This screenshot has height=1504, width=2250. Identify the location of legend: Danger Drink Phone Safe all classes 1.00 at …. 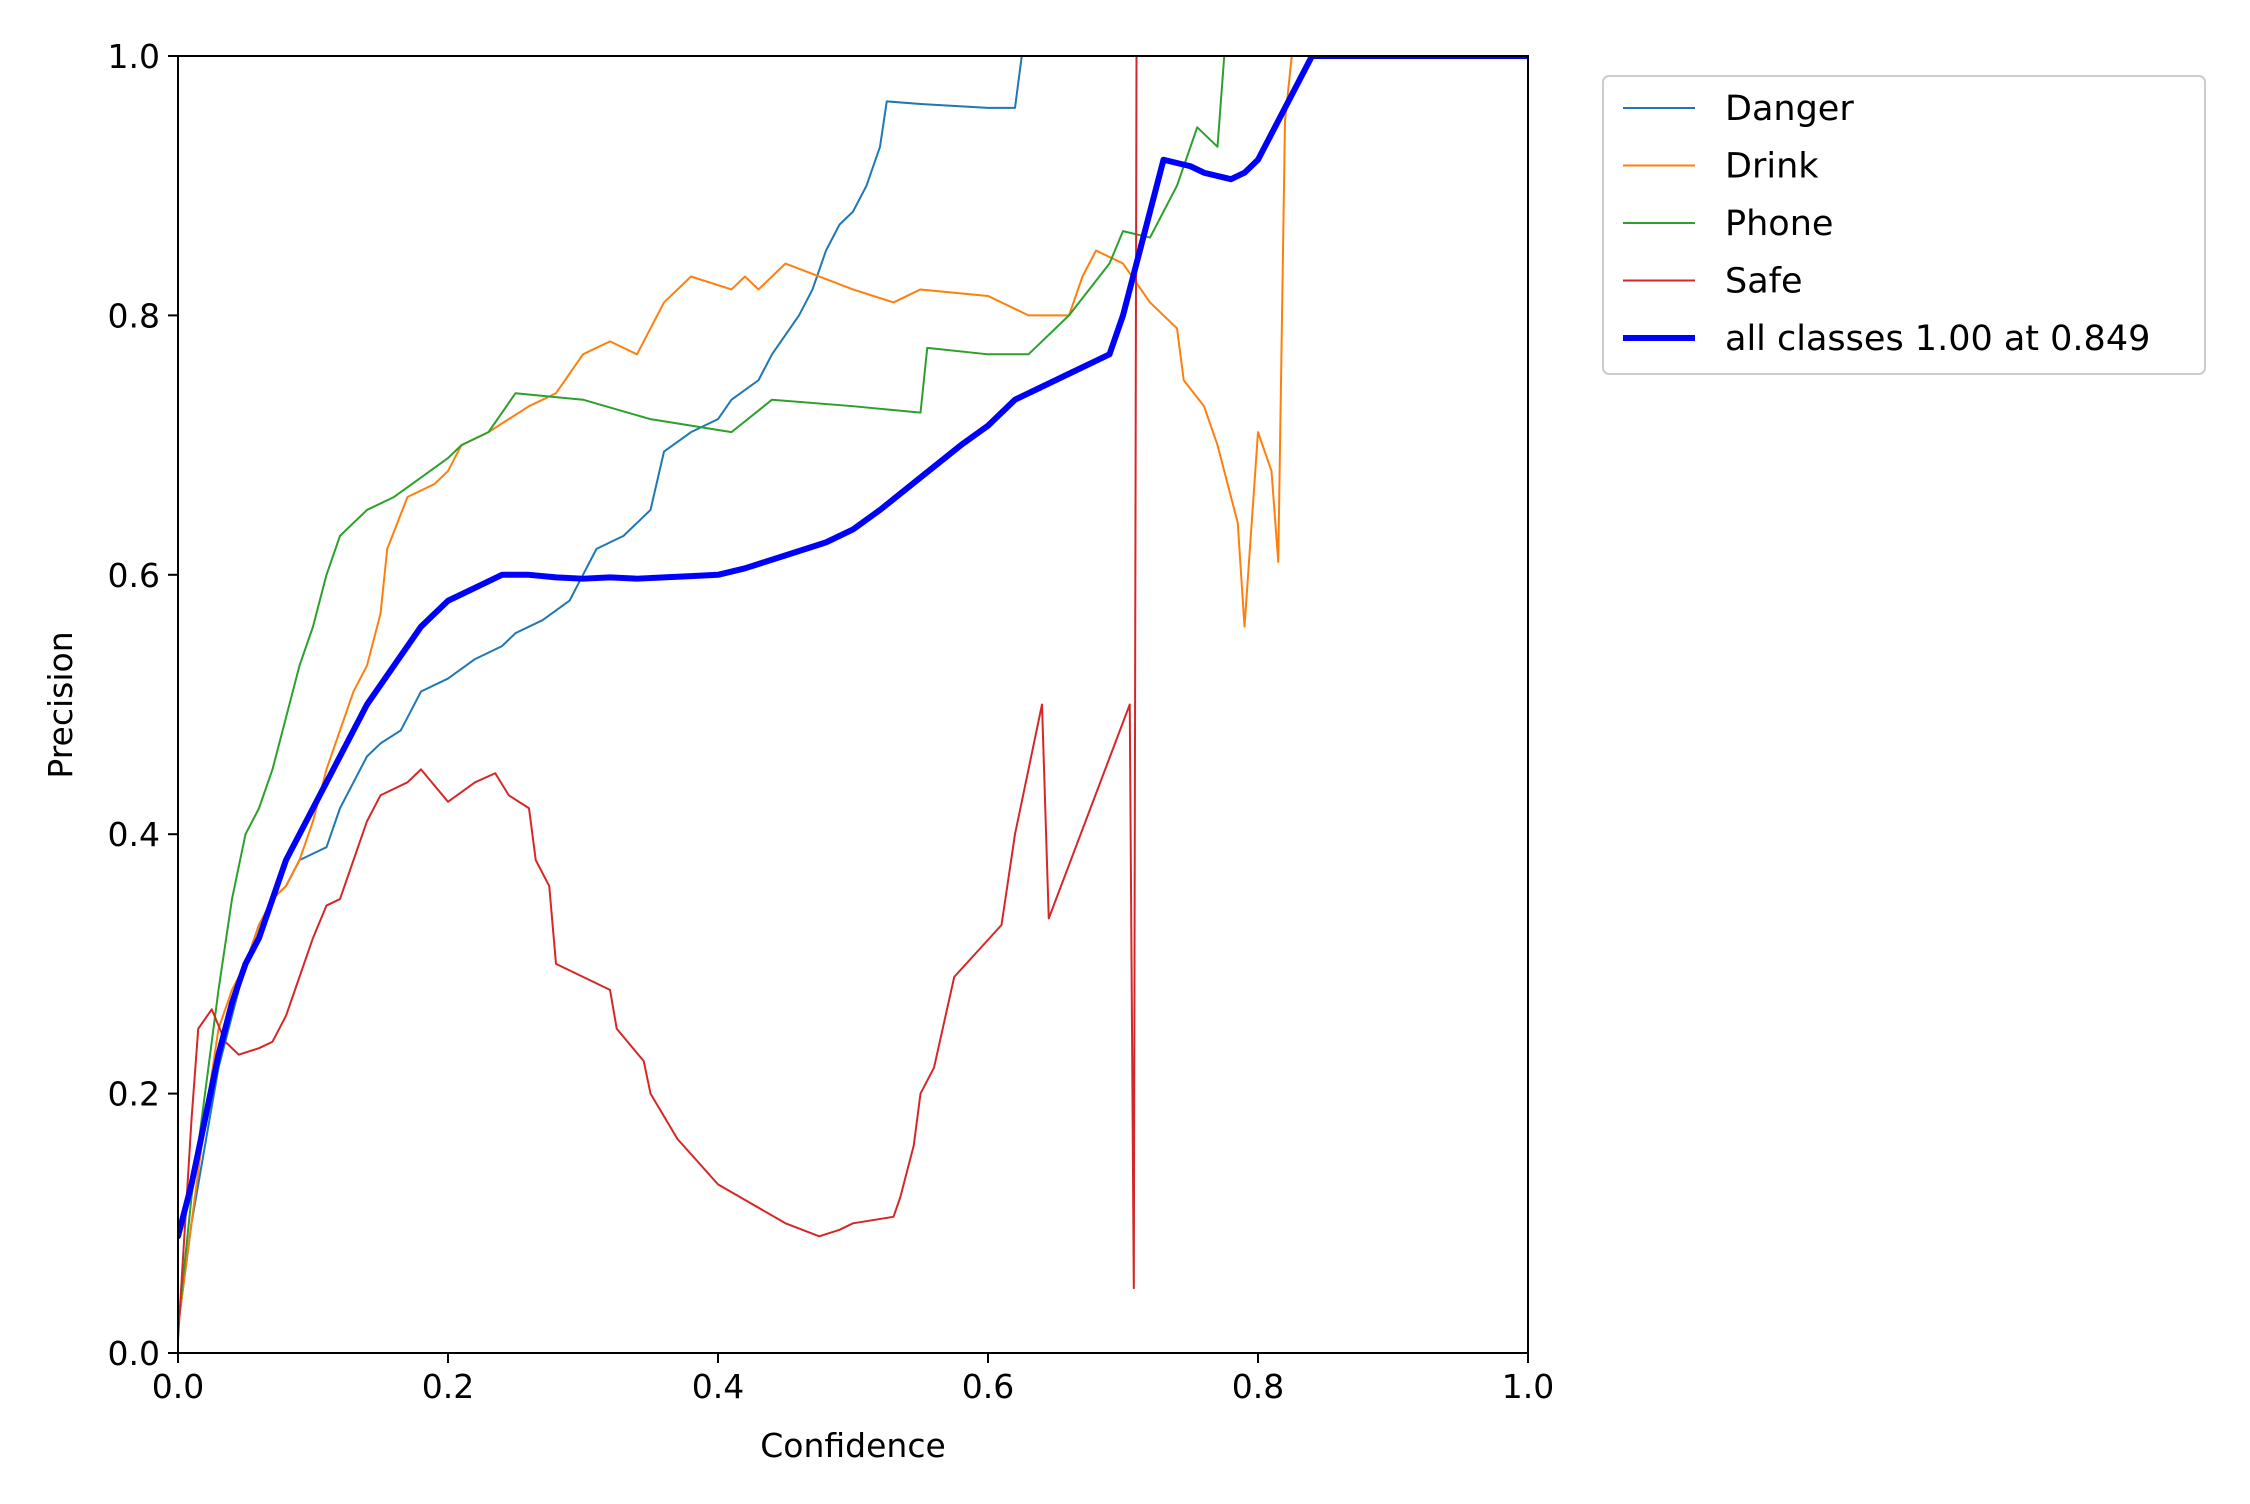
(1904, 225).